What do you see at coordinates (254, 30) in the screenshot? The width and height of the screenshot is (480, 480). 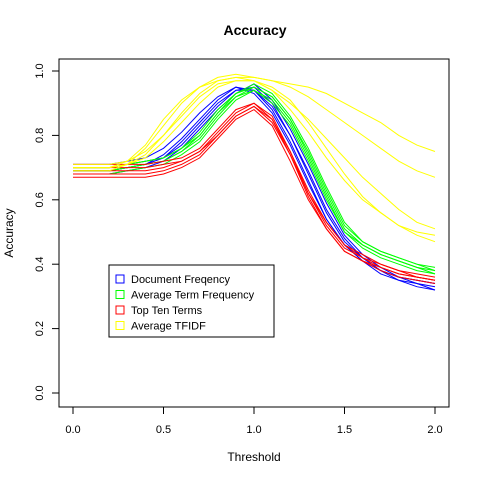 I see `chart-title: Accuracy` at bounding box center [254, 30].